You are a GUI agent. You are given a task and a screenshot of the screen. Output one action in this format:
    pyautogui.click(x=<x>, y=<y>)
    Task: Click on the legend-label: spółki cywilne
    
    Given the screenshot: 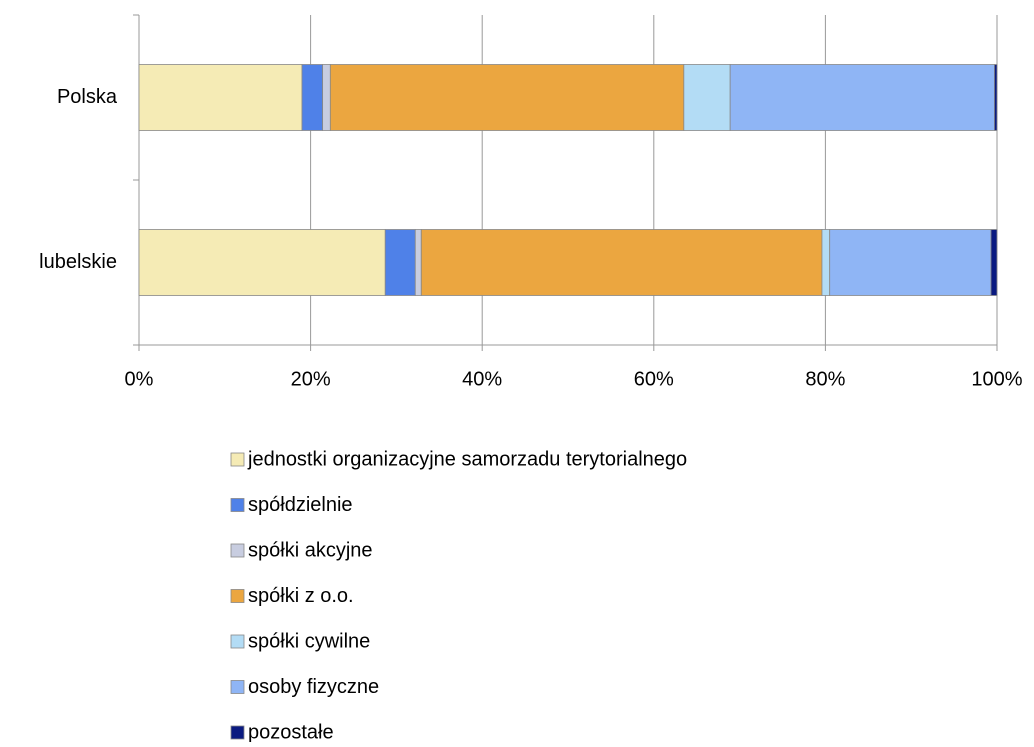 What is the action you would take?
    pyautogui.click(x=309, y=641)
    